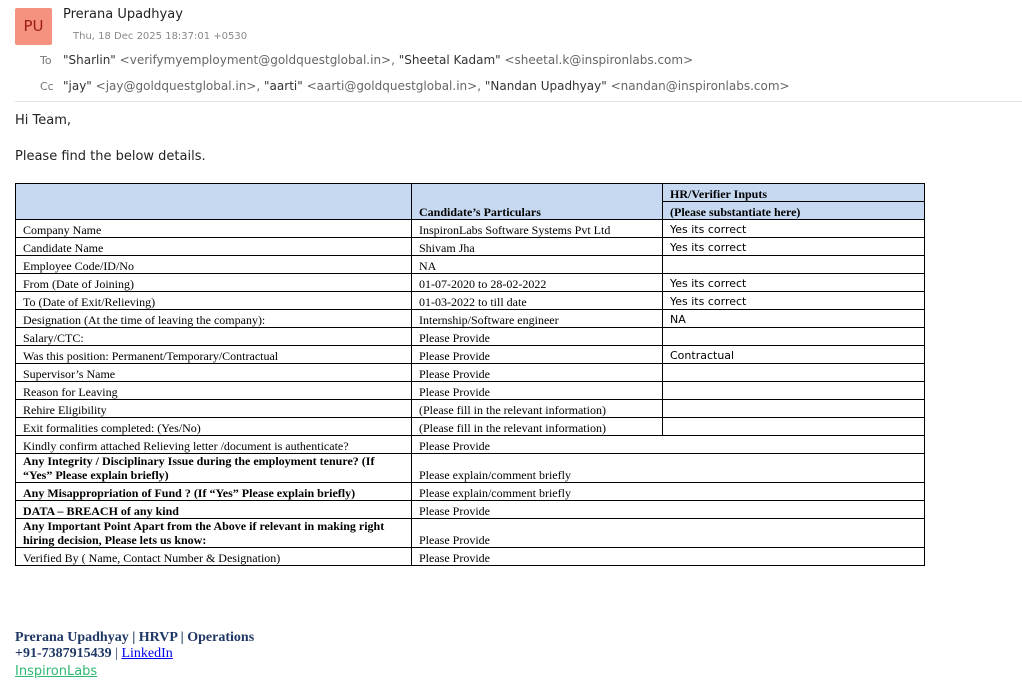 This screenshot has width=1022, height=688. What do you see at coordinates (43, 120) in the screenshot?
I see `greeting: Hi Team,` at bounding box center [43, 120].